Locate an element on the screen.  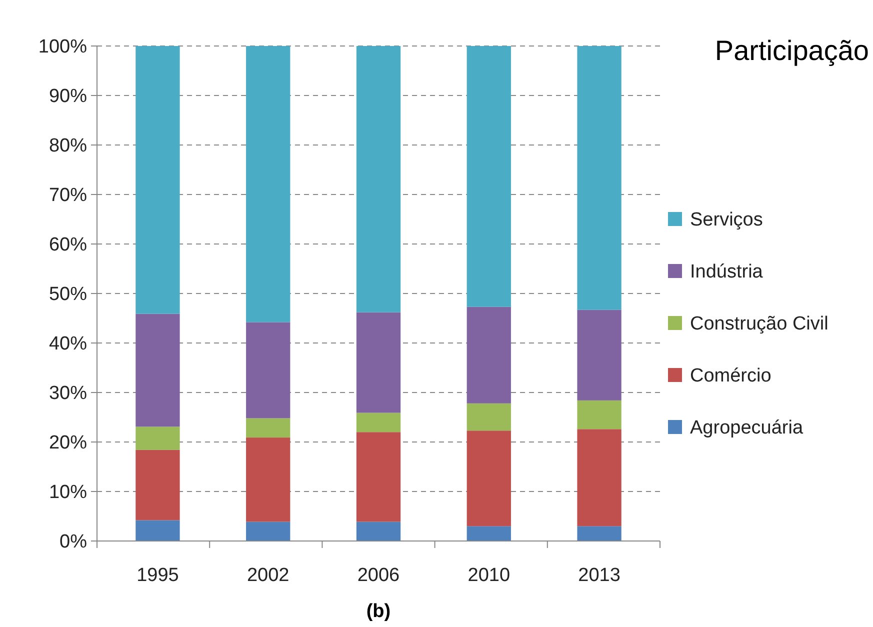
x-tick-label: 2013 is located at coordinates (599, 575).